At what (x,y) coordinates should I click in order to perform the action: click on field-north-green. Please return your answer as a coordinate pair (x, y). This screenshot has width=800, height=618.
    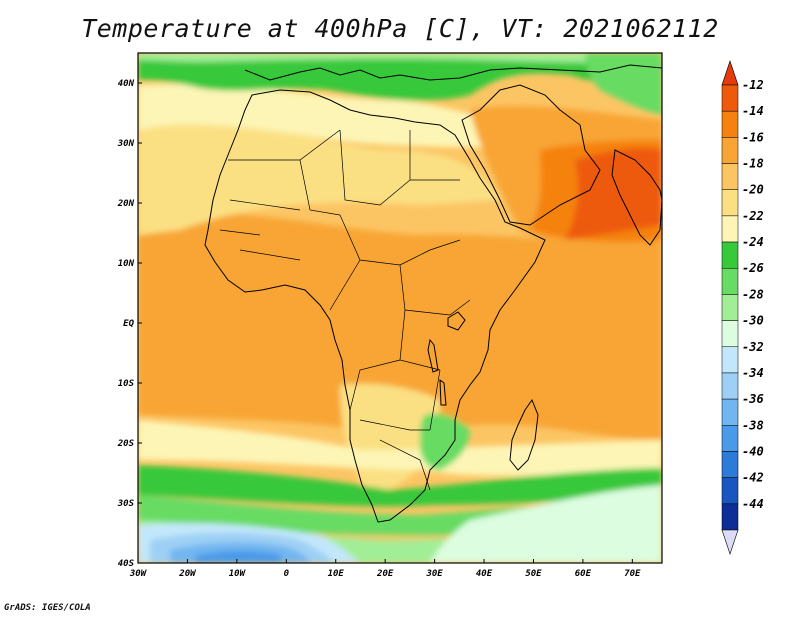
    Looking at the image, I should click on (400, 77).